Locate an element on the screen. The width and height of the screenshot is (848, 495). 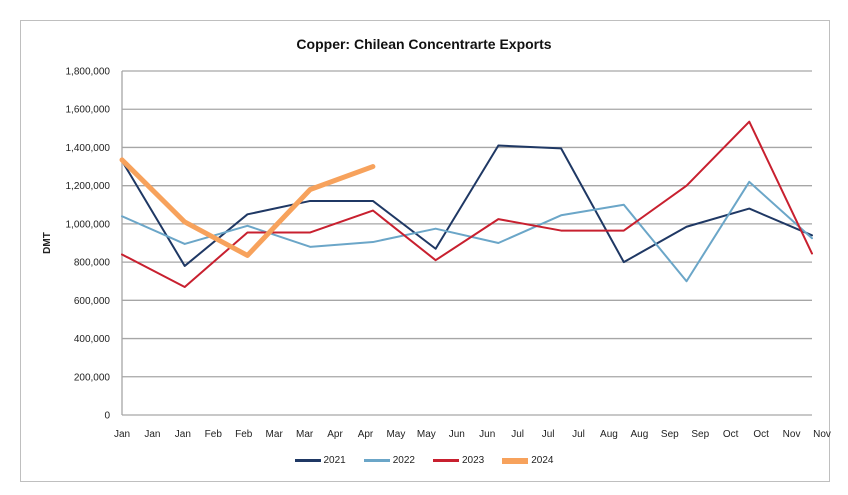
legend-item-2022: 2022 is located at coordinates (389, 460).